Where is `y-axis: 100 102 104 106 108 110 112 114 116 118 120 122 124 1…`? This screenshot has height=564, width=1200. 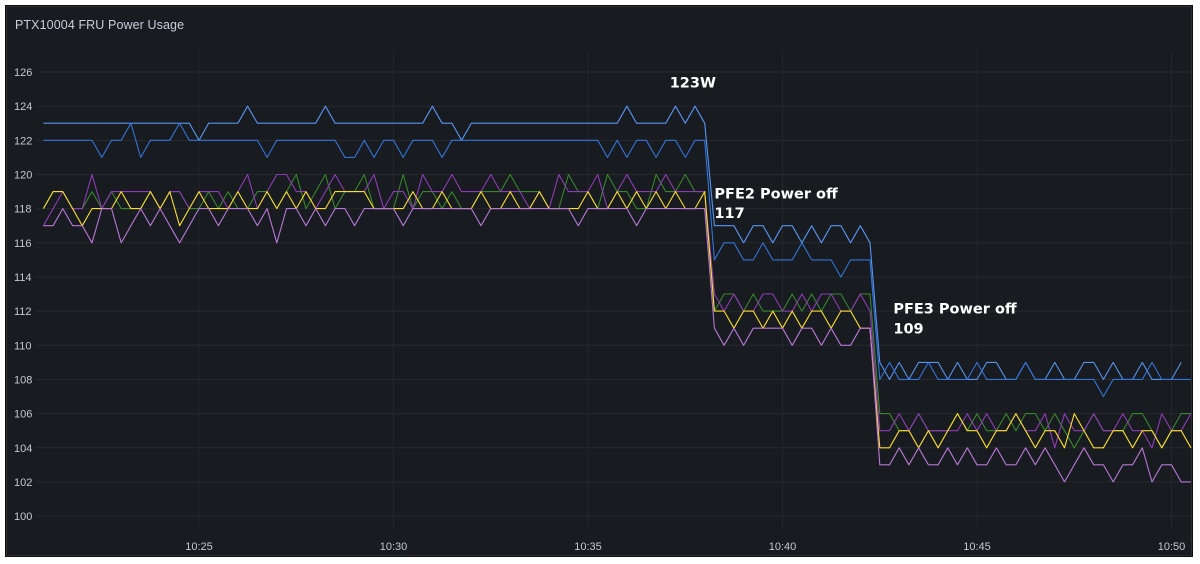 y-axis: 100 102 104 106 108 110 112 114 116 118 120 122 124 1… is located at coordinates (23, 295).